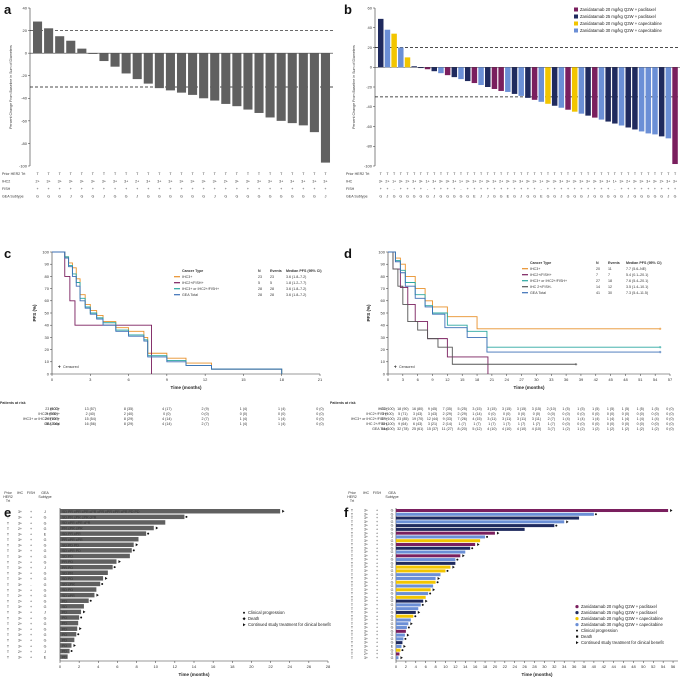 This screenshot has height=691, width=685. What do you see at coordinates (598, 287) in the screenshot?
I see `d-legend-n: 14` at bounding box center [598, 287].